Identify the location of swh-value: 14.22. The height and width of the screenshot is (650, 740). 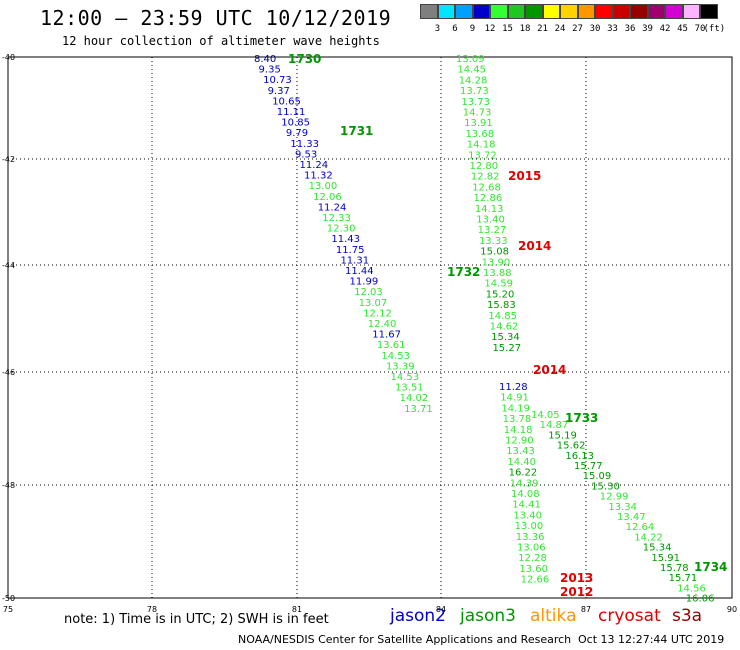
(648, 537).